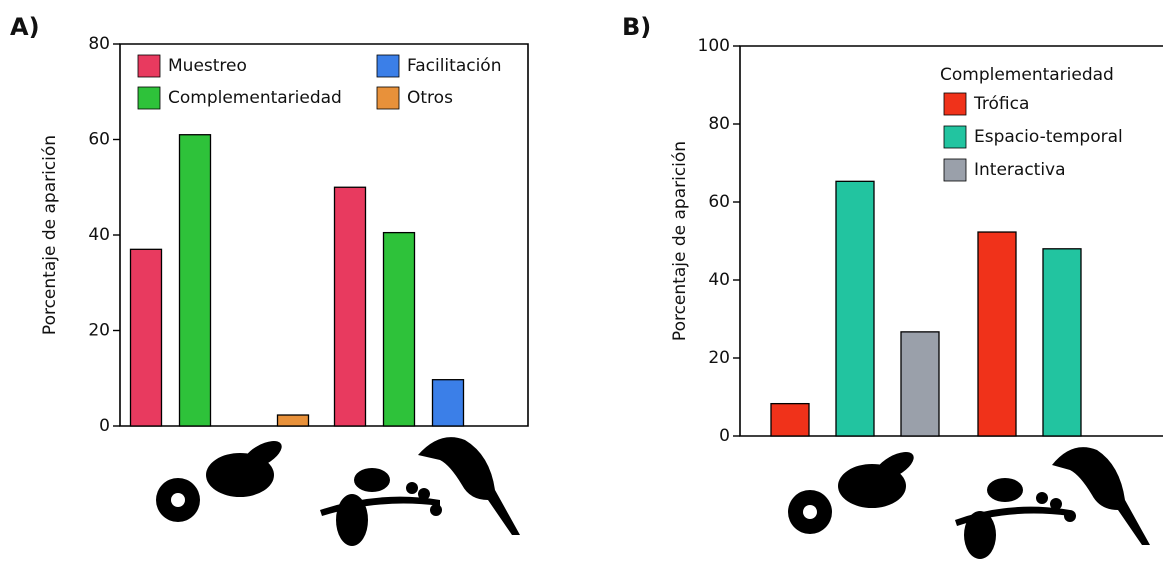 The width and height of the screenshot is (1166, 562). What do you see at coordinates (1048, 137) in the screenshot?
I see `legend-label: Espacio-temporal` at bounding box center [1048, 137].